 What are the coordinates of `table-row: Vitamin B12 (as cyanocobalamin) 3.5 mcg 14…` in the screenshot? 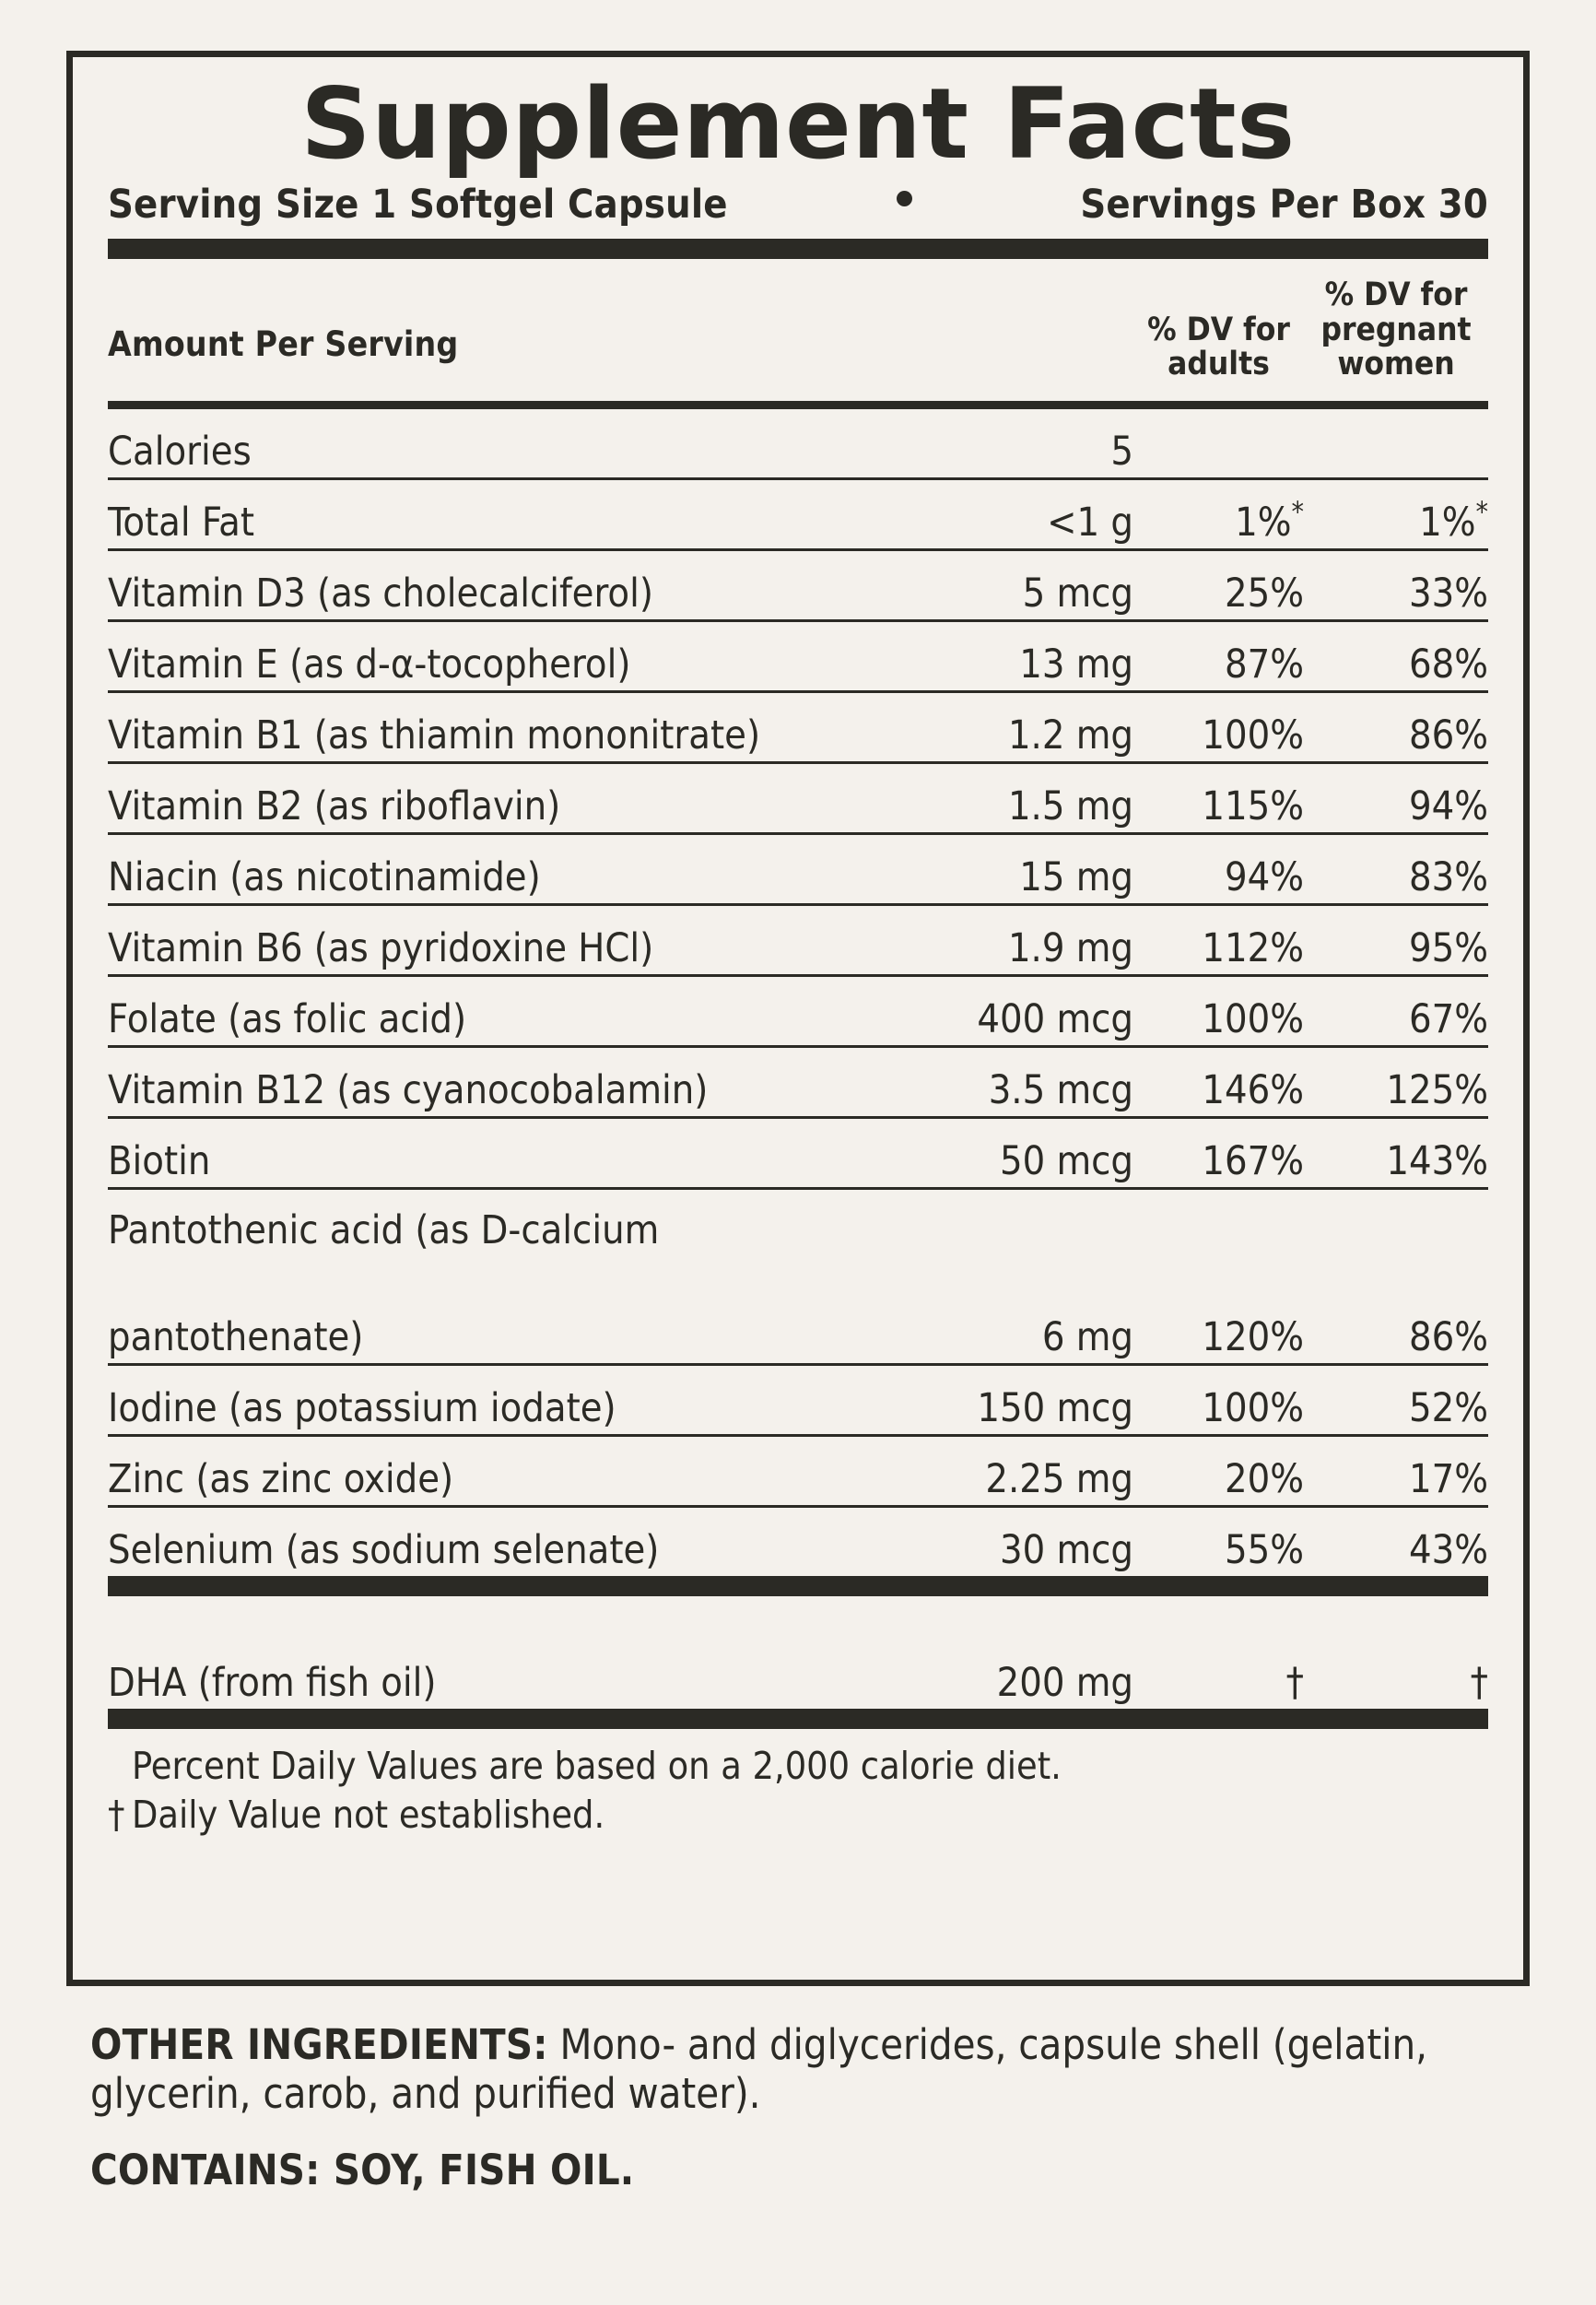 It's located at (798, 1083).